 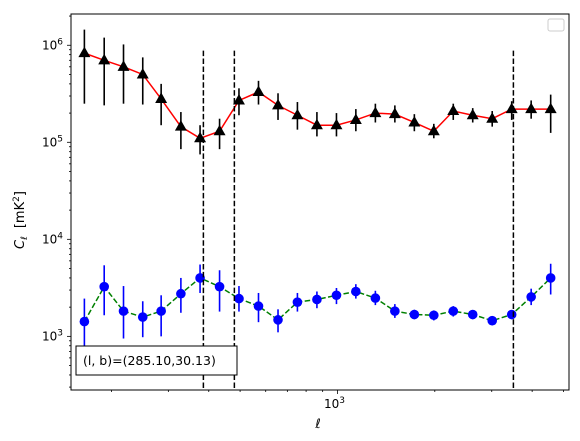 What do you see at coordinates (52, 141) in the screenshot?
I see `y-tick-label: 105` at bounding box center [52, 141].